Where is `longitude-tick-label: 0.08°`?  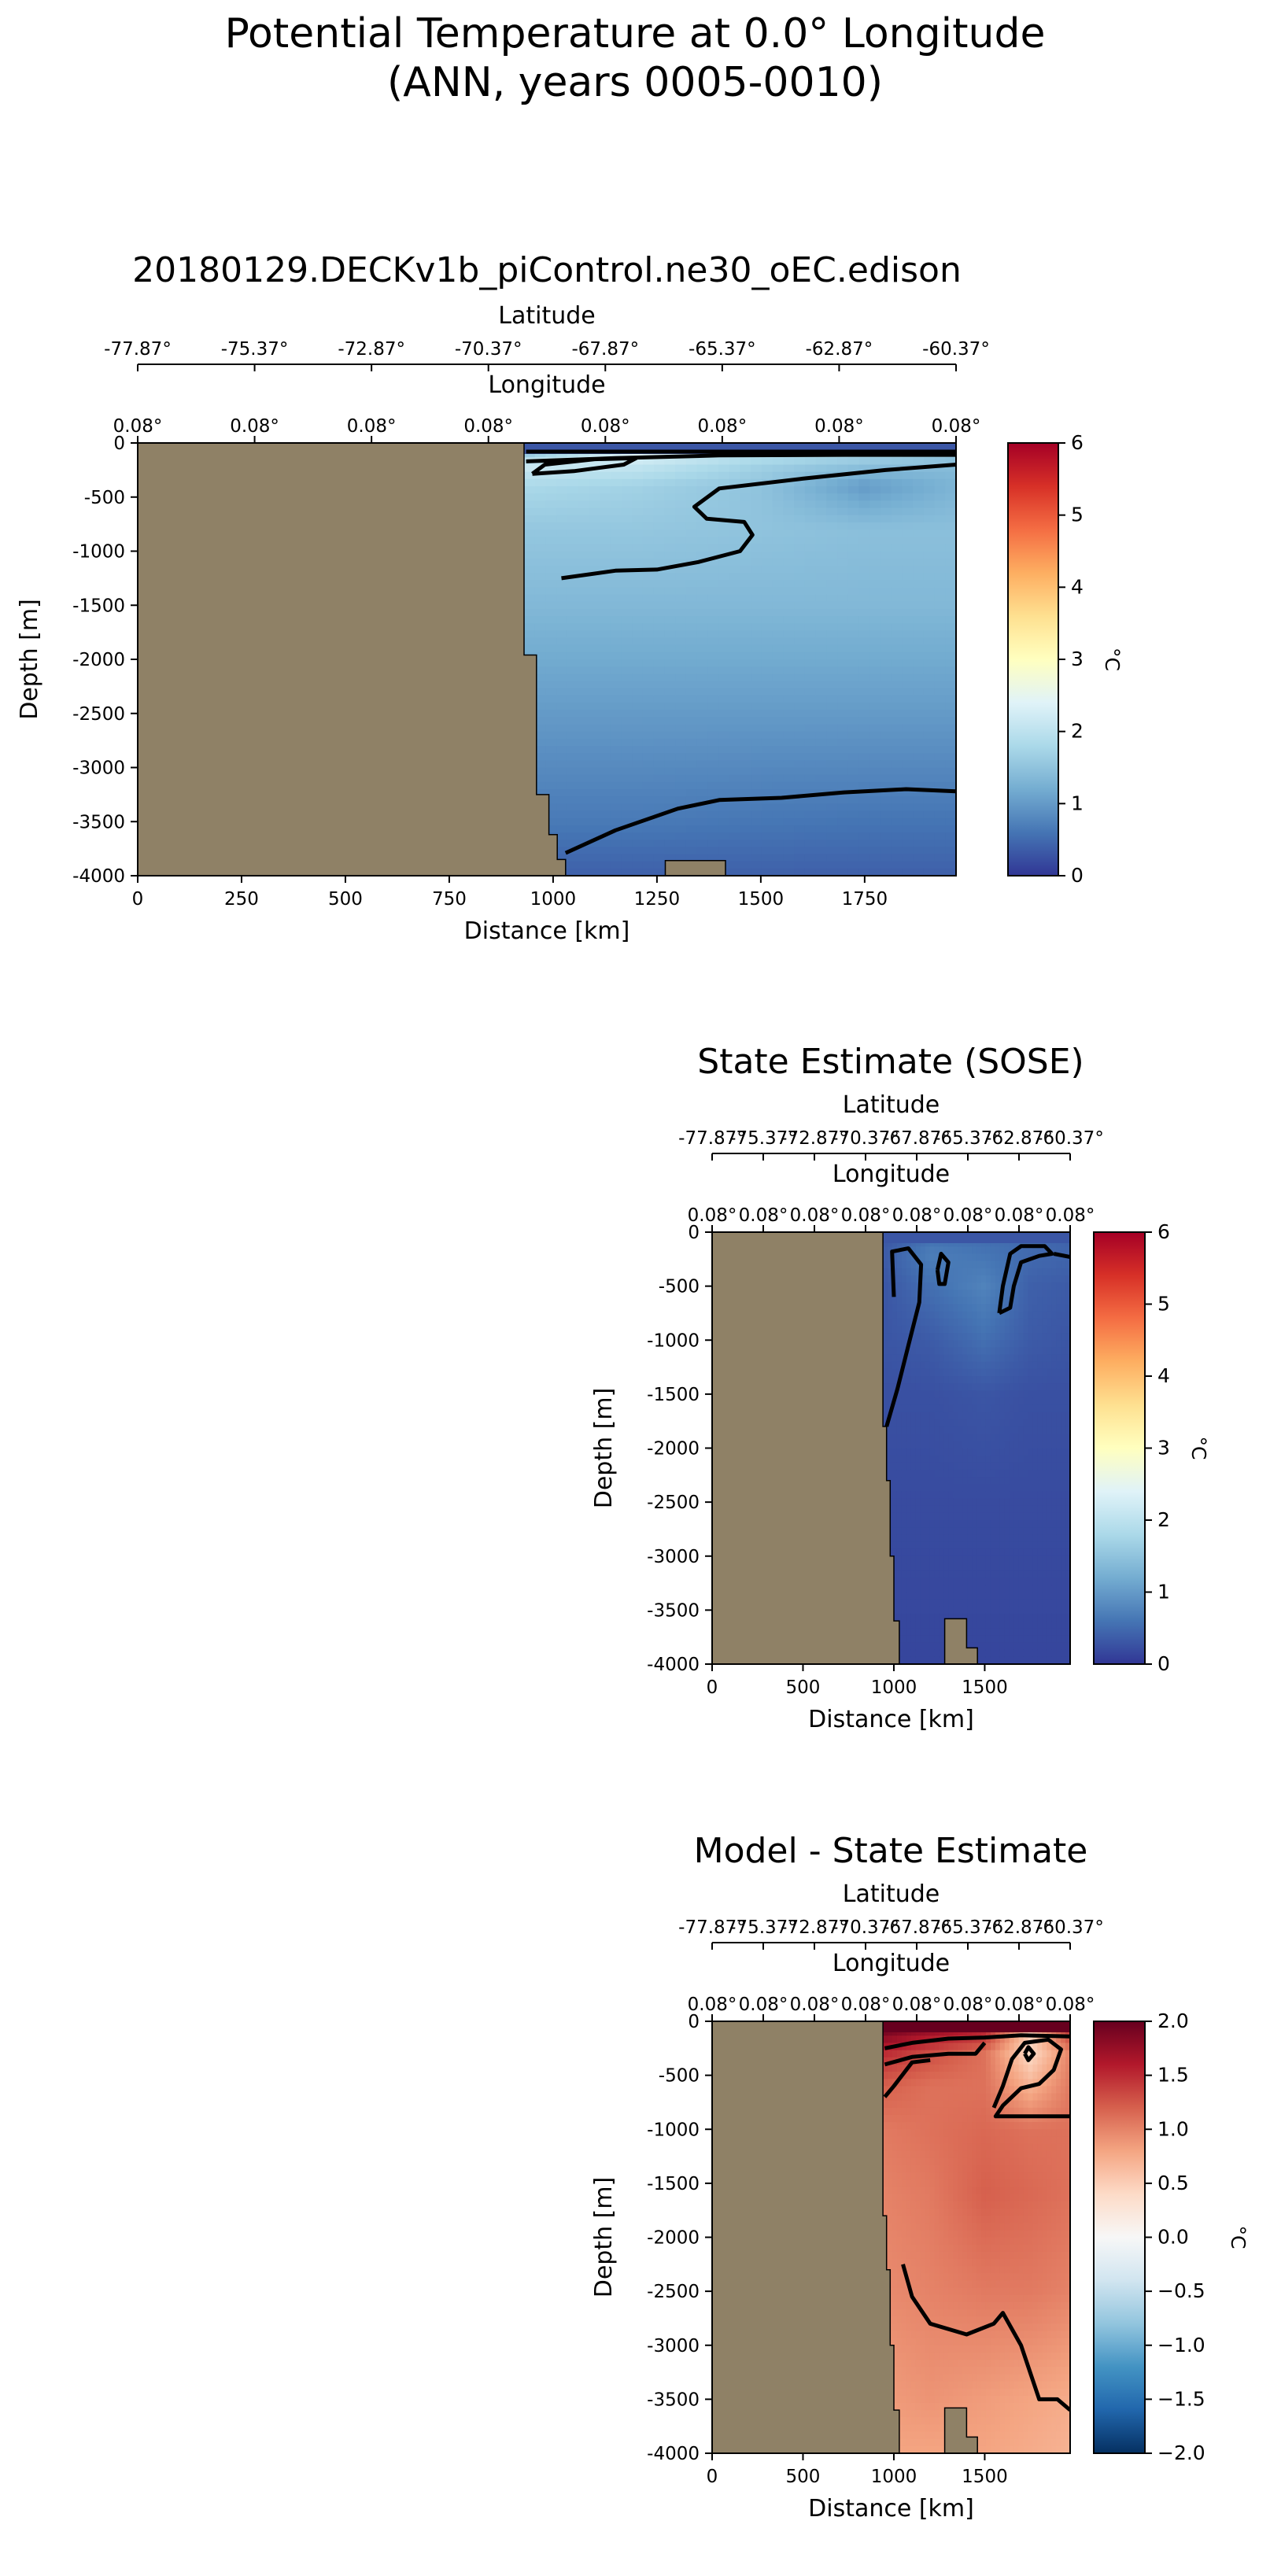 longitude-tick-label: 0.08° is located at coordinates (839, 427).